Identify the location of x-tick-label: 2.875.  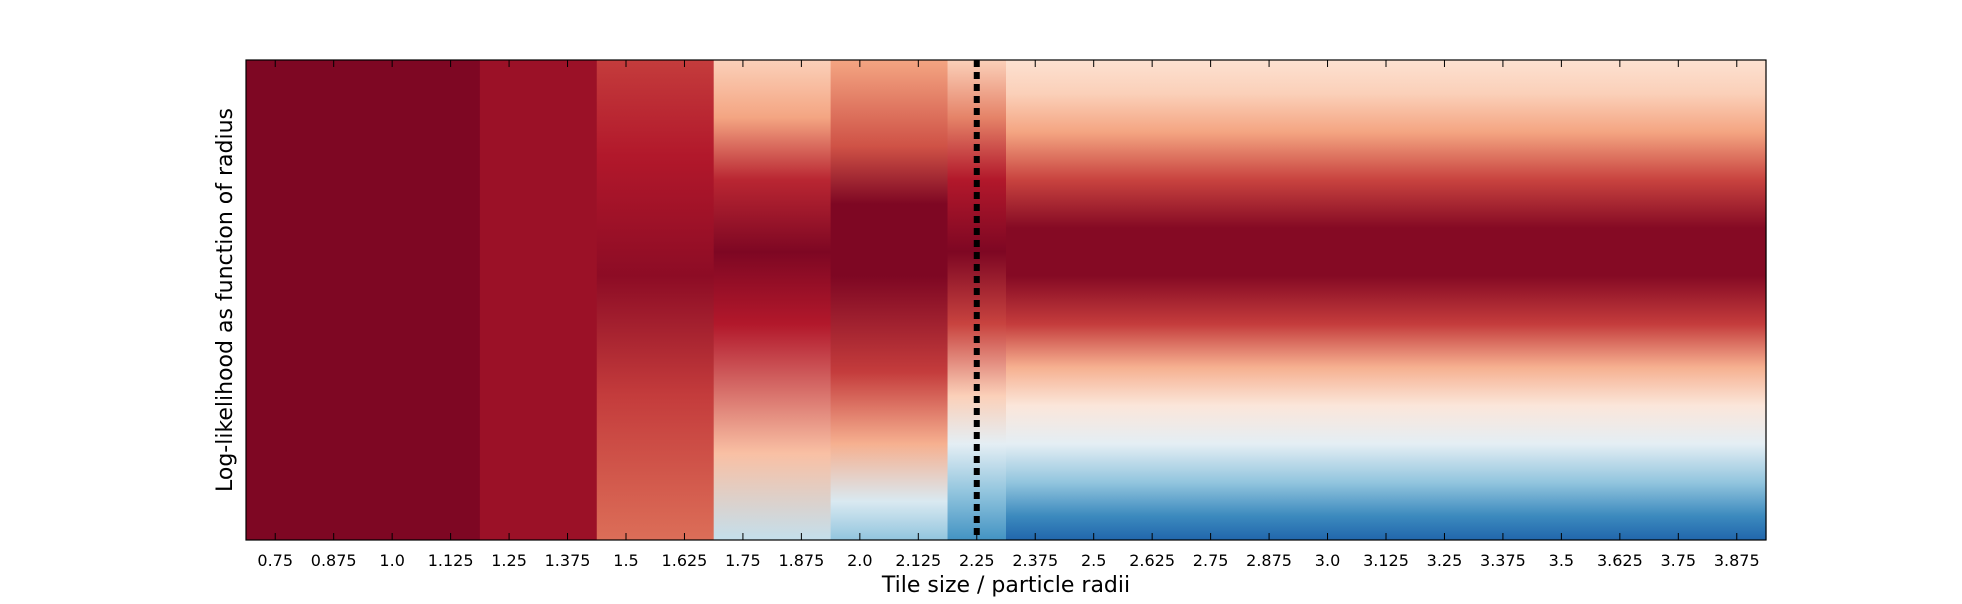
(1269, 560).